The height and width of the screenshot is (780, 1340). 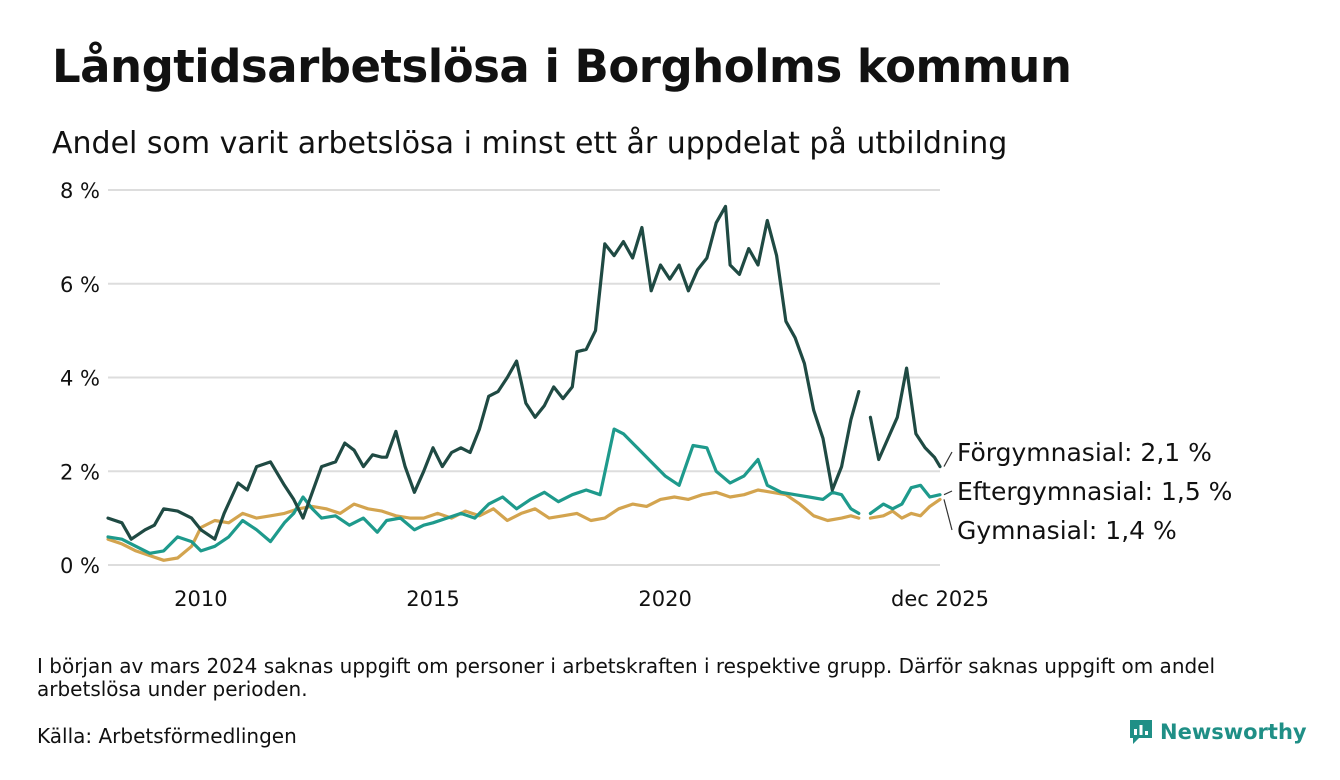 I want to click on x-axis: 2010 2015 2020 dec 2025, so click(x=581, y=599).